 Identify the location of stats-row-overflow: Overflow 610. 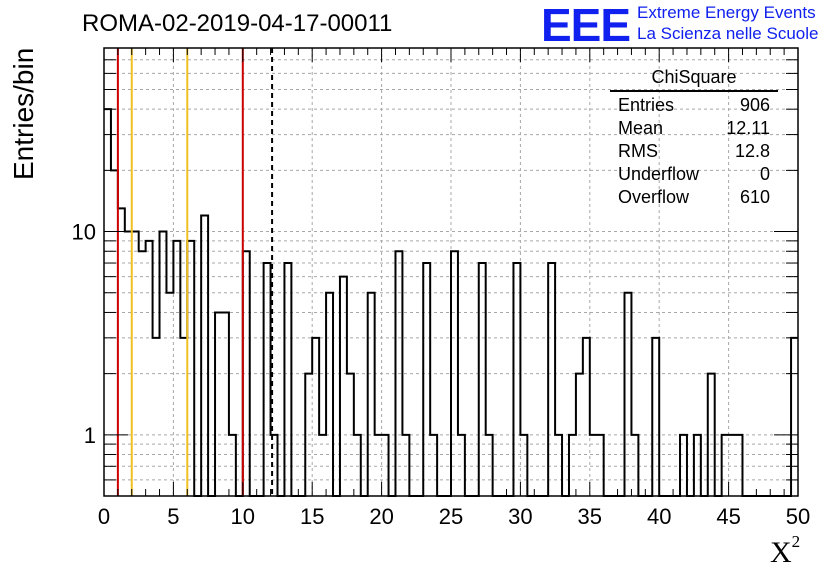
(694, 197).